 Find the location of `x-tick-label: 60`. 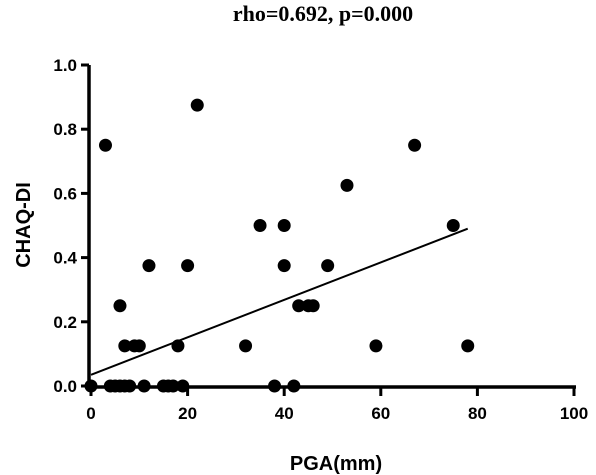

x-tick-label: 60 is located at coordinates (380, 413).